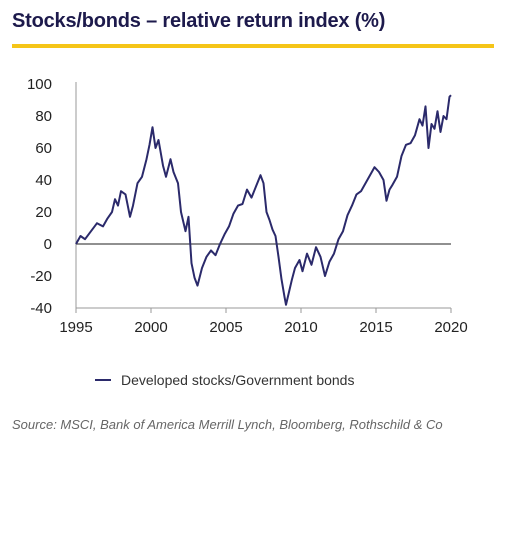  What do you see at coordinates (300, 327) in the screenshot?
I see `x-tick-label: 2010` at bounding box center [300, 327].